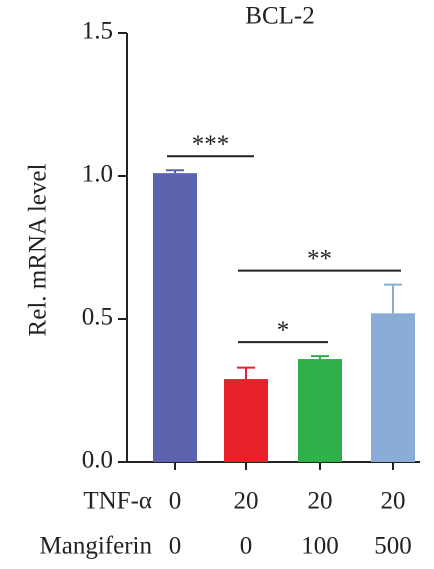 Image resolution: width=434 pixels, height=569 pixels. What do you see at coordinates (320, 546) in the screenshot?
I see `x-tick-label: 100` at bounding box center [320, 546].